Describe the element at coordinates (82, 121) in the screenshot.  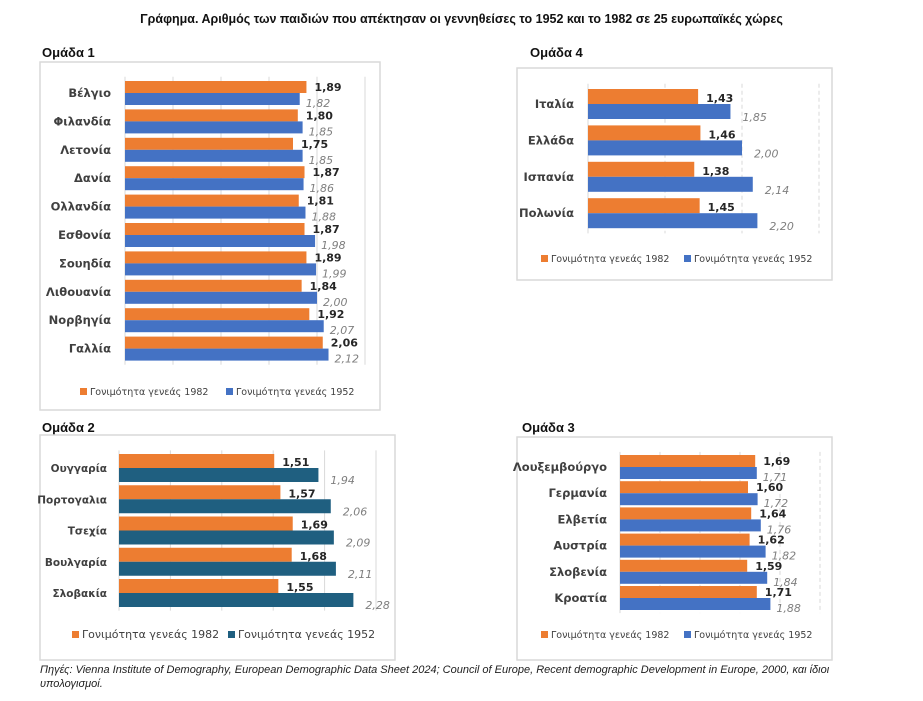
I see `category-label: Φιλανδία` at that location.